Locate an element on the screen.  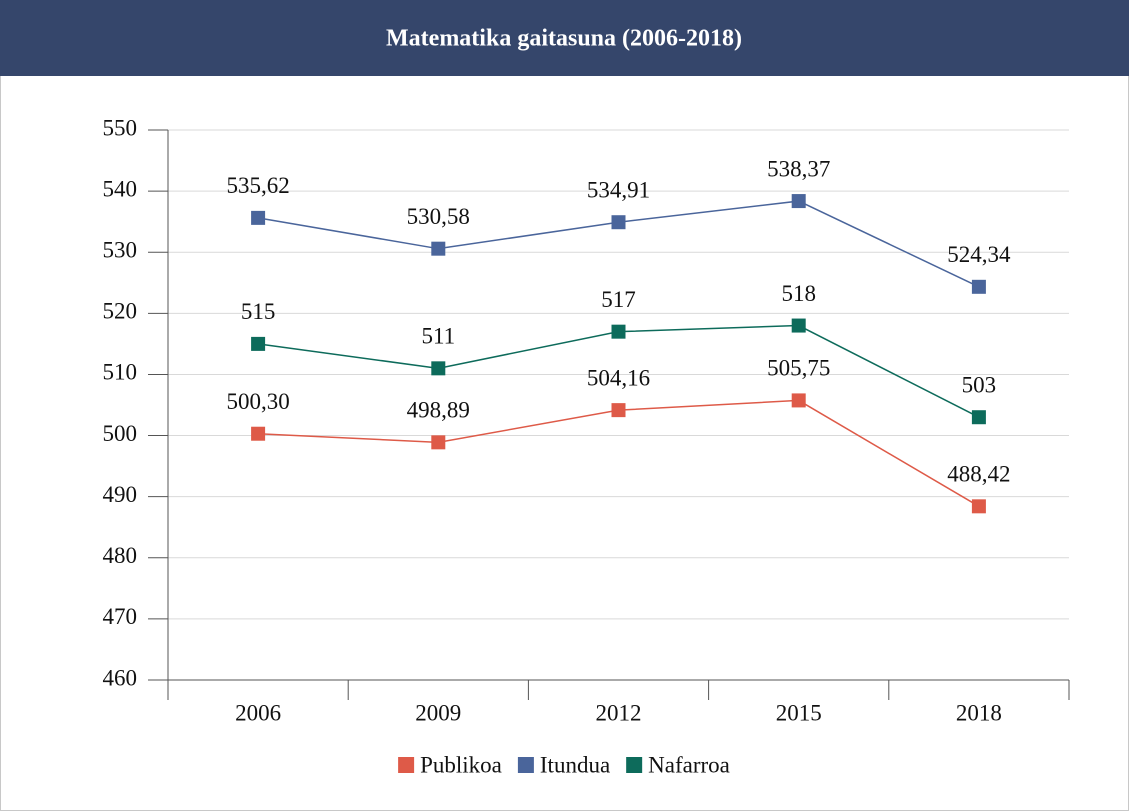
legend-label: Itundua is located at coordinates (575, 764).